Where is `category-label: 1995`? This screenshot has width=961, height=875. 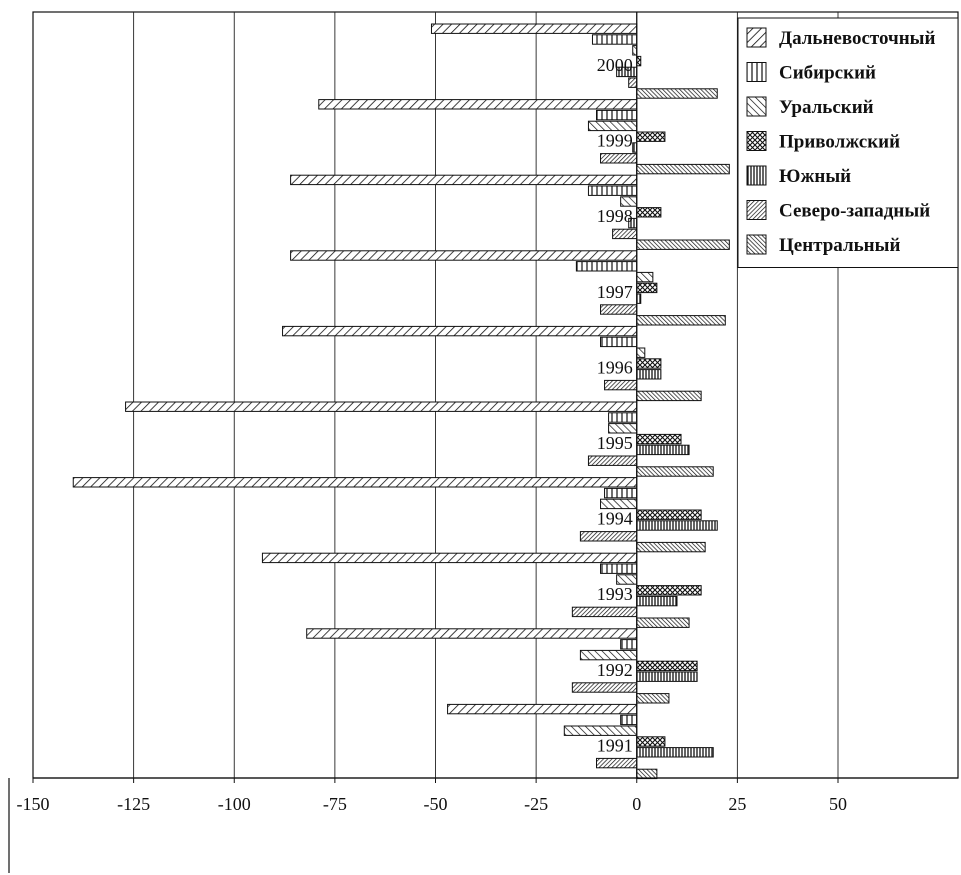 category-label: 1995 is located at coordinates (615, 443).